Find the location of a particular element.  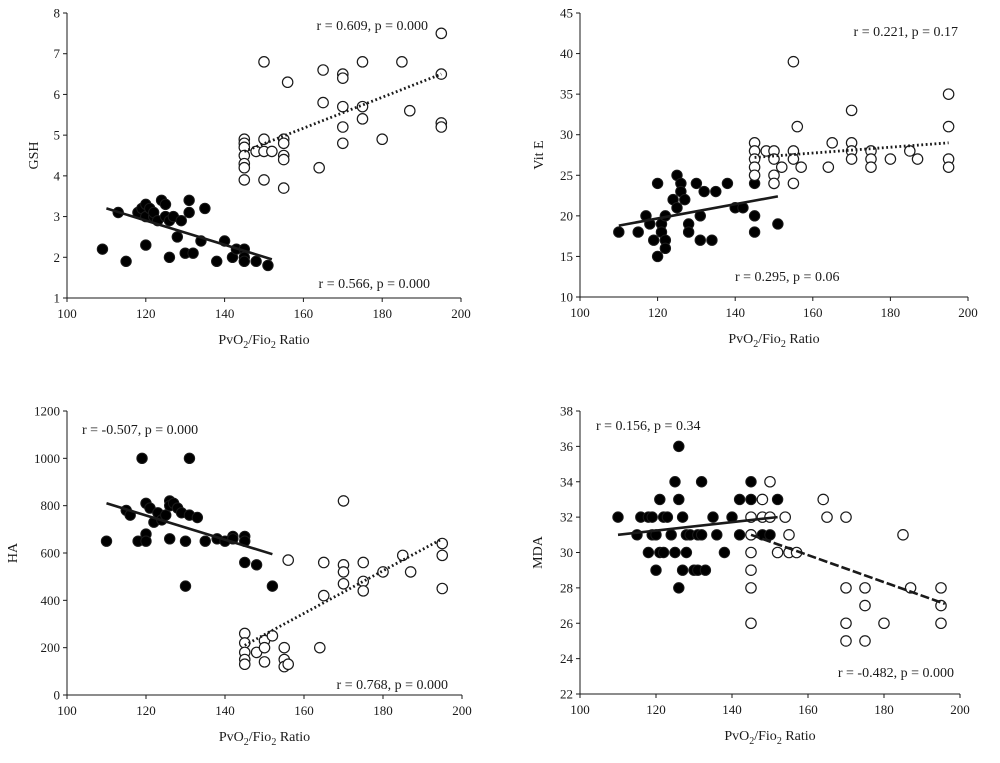

y-tick-label: 600 is located at coordinates (51, 553).